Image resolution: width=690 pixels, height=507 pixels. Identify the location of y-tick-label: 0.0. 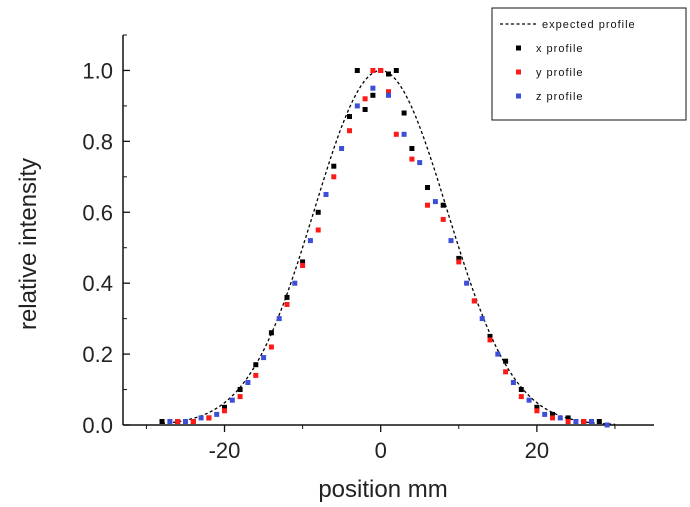
(97, 425).